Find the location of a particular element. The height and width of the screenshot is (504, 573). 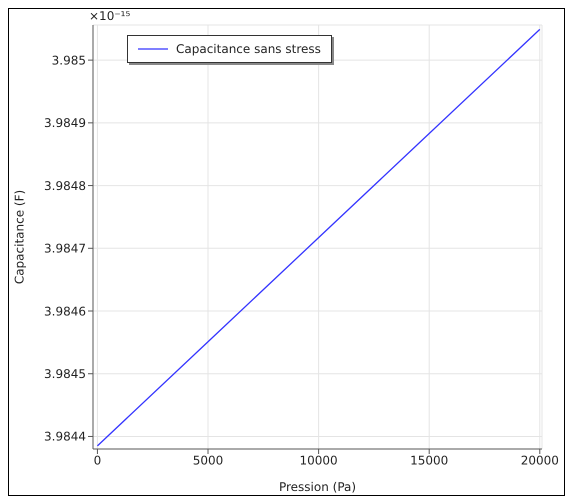

y-tick-label: 3.9849 is located at coordinates (65, 123).